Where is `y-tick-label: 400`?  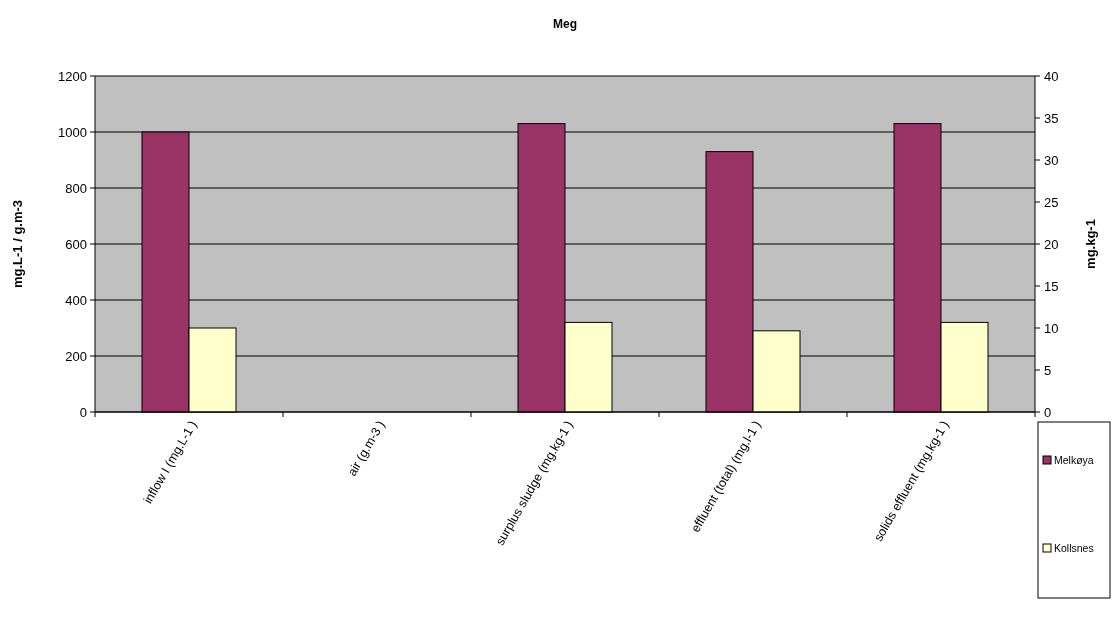 y-tick-label: 400 is located at coordinates (76, 300).